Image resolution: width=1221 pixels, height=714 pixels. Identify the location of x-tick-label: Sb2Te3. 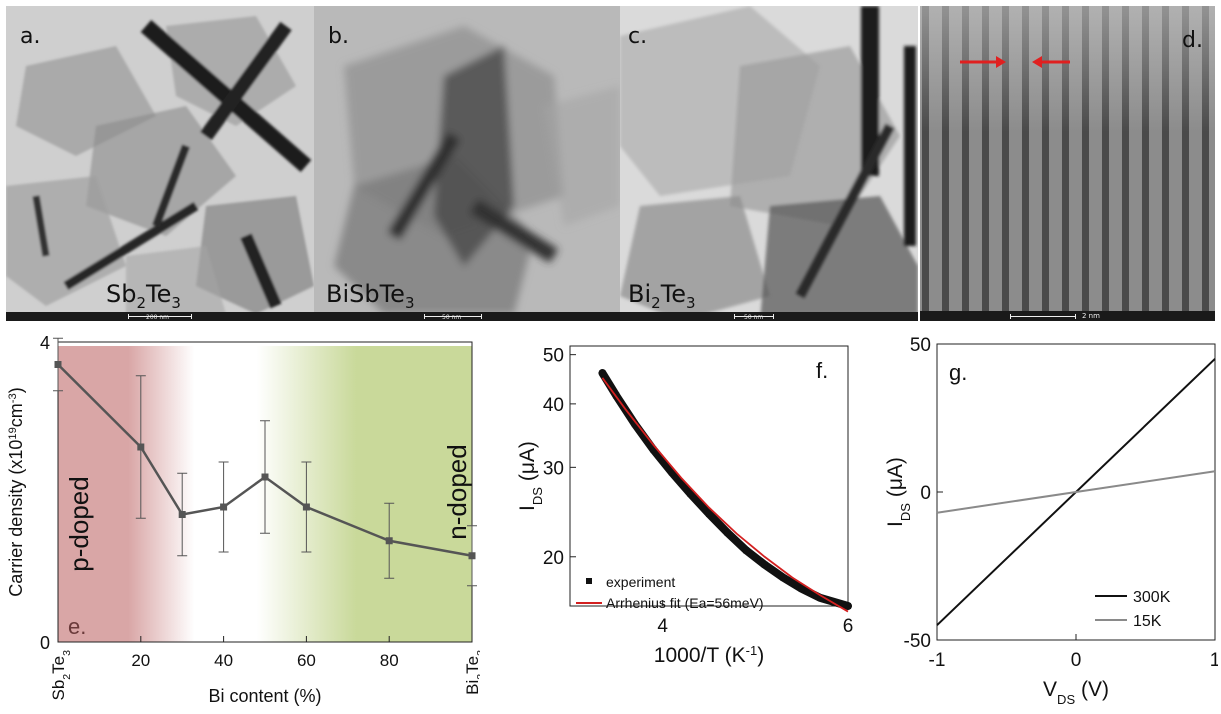
(61, 675).